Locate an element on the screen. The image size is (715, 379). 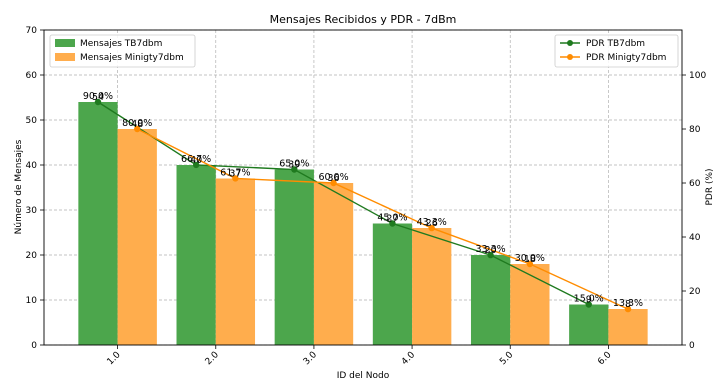
pdr-value-label: 30.0% is located at coordinates (530, 258).